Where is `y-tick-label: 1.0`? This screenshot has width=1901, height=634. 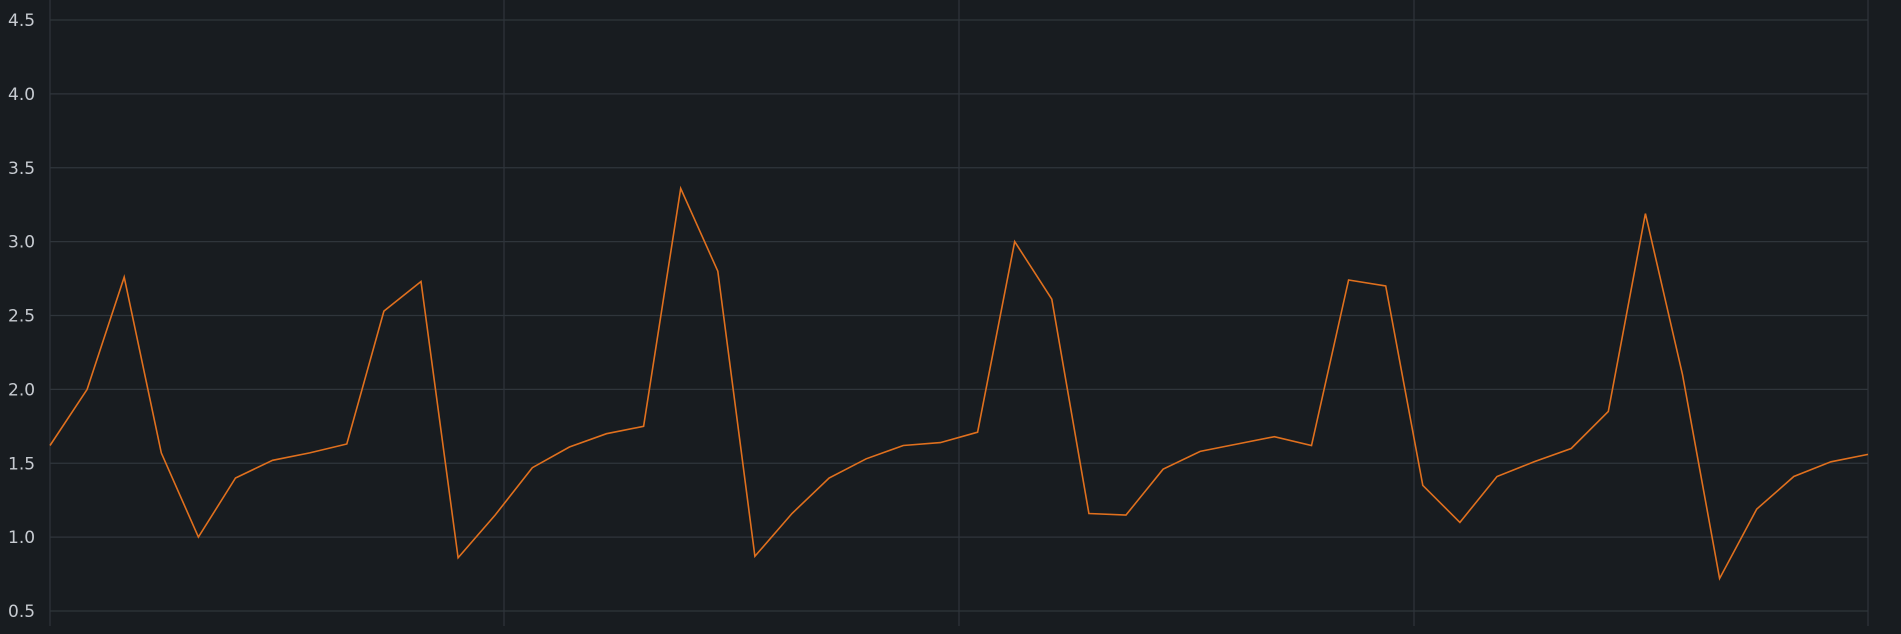
y-tick-label: 1.0 is located at coordinates (21, 538).